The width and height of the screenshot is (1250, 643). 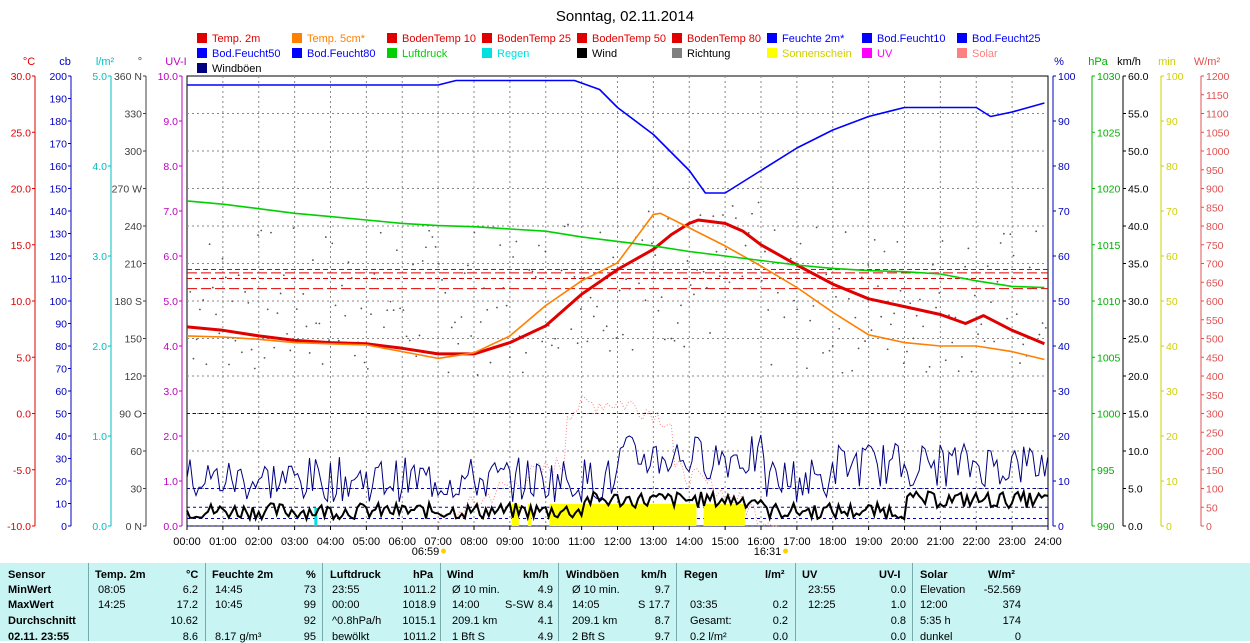 What do you see at coordinates (120, 575) in the screenshot?
I see `header-temp: Temp. 2m` at bounding box center [120, 575].